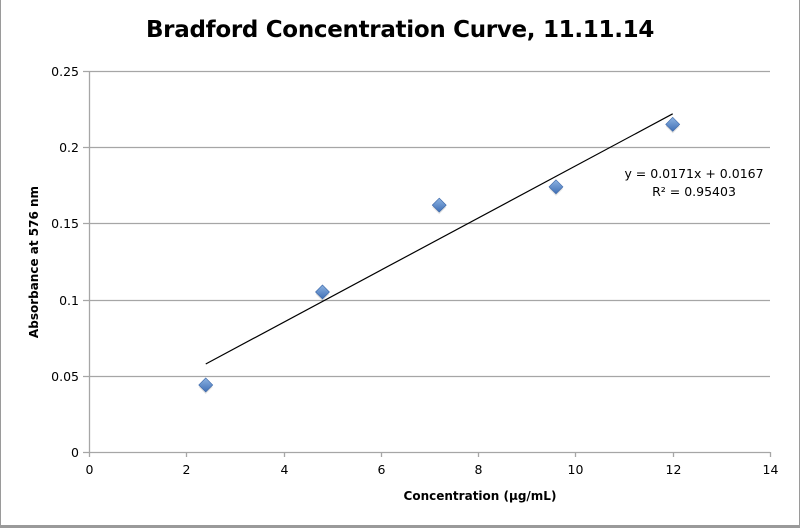 The image size is (800, 528). Describe the element at coordinates (34, 262) in the screenshot. I see `y-axis-label: Absorbance at 576 nm` at that location.